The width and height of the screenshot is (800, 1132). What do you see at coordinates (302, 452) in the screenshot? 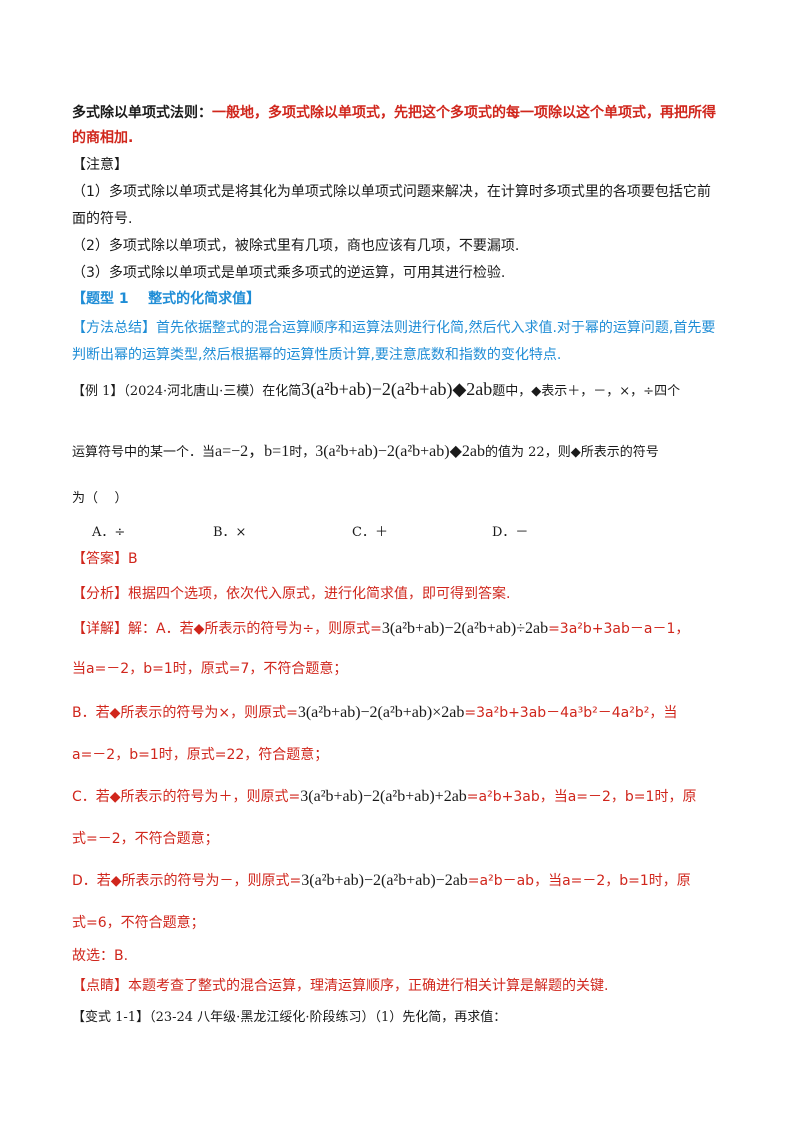
I see `example-line2b: 时，` at bounding box center [302, 452].